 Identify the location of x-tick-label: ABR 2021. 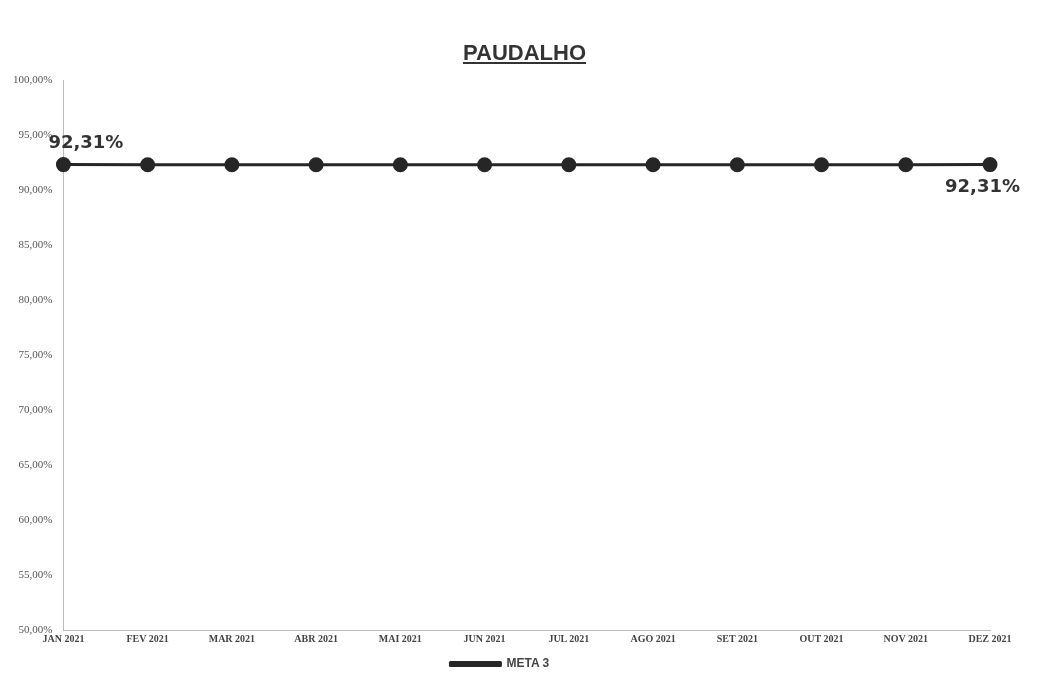
(316, 638).